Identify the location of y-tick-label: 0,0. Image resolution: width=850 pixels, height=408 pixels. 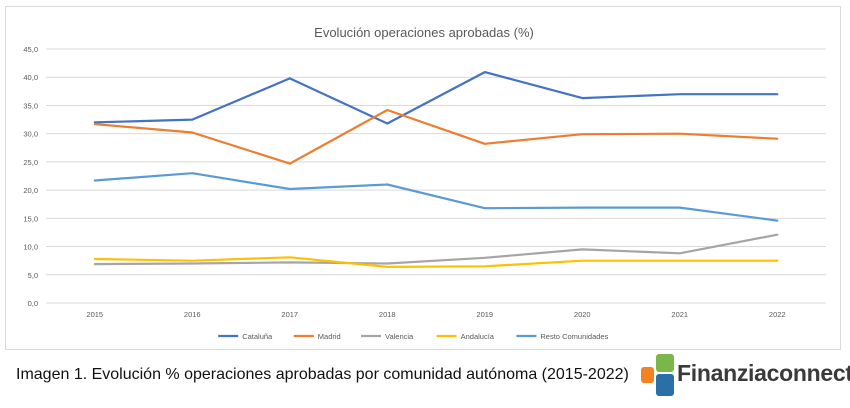
(33, 303).